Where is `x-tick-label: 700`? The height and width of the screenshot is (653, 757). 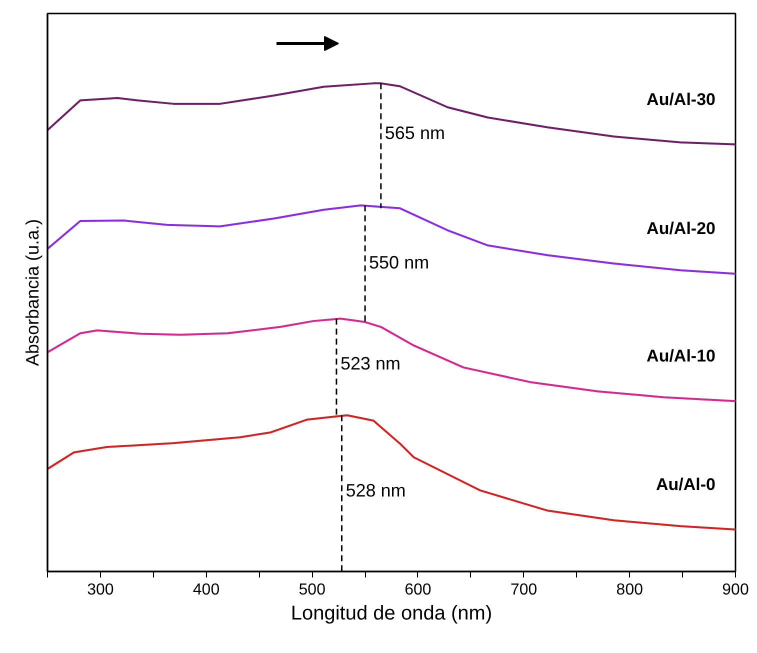 x-tick-label: 700 is located at coordinates (524, 590).